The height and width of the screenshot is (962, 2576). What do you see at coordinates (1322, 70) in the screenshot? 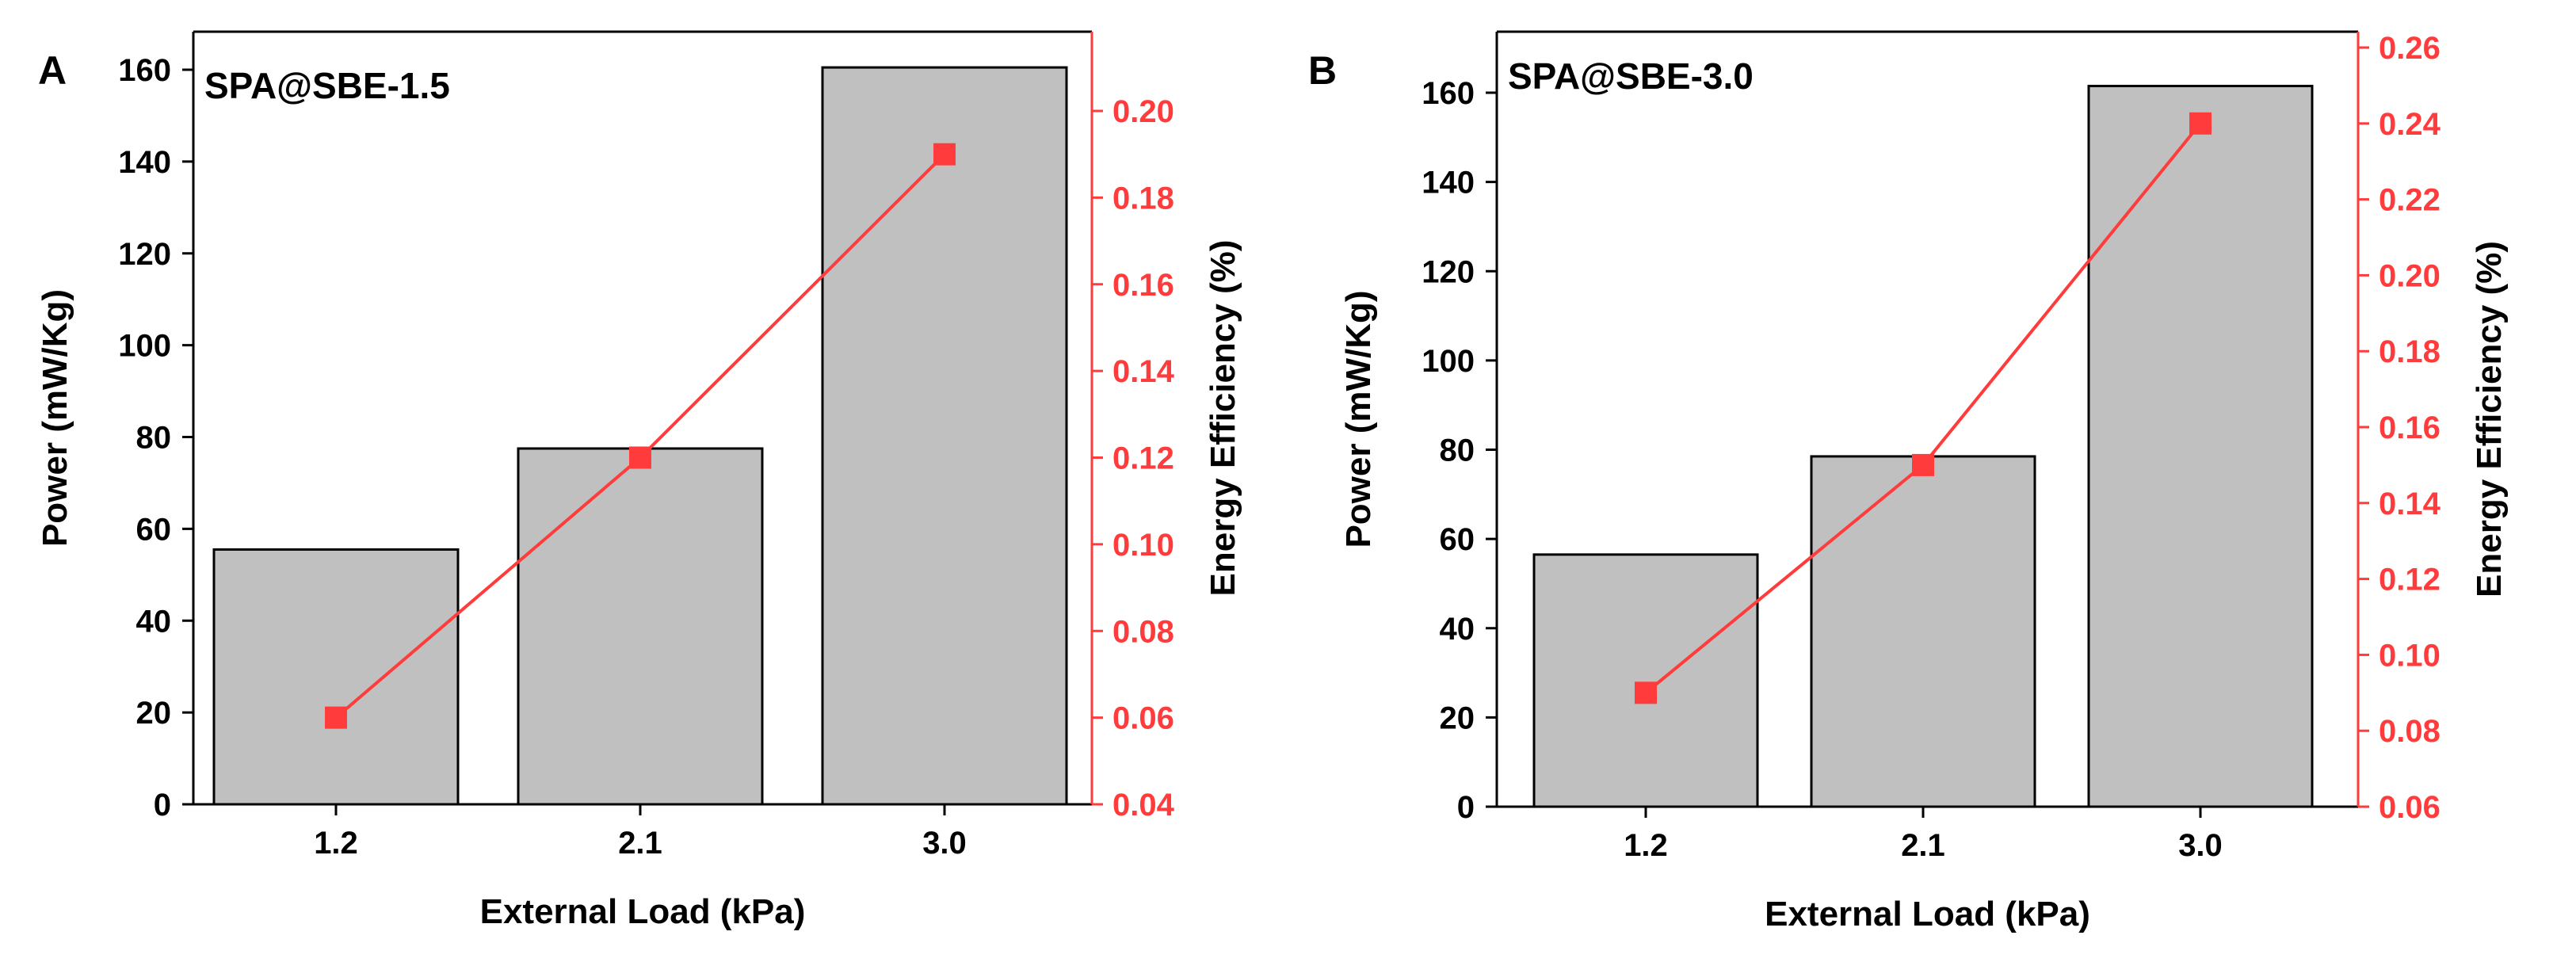
I see `panel-letter: B` at bounding box center [1322, 70].